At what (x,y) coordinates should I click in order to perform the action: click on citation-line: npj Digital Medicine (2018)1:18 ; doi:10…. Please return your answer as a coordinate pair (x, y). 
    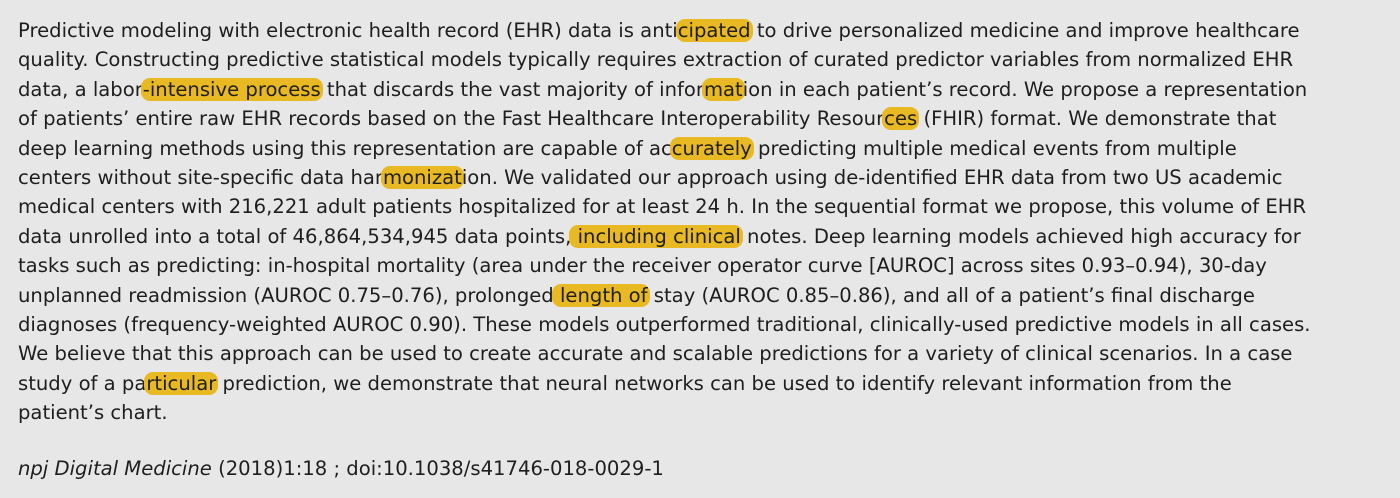
    Looking at the image, I should click on (341, 469).